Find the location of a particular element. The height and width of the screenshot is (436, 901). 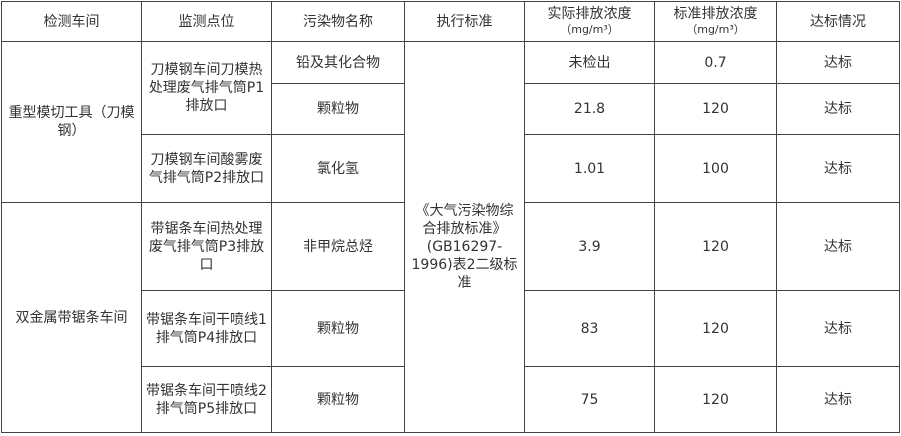

header-cell: 实际排放浓度 （mg/m³） is located at coordinates (589, 21).